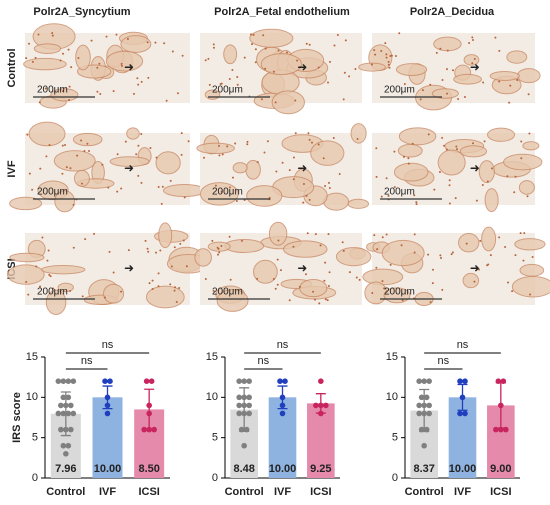 The height and width of the screenshot is (505, 550). What do you see at coordinates (108, 469) in the screenshot?
I see `value-label: 10.00` at bounding box center [108, 469].